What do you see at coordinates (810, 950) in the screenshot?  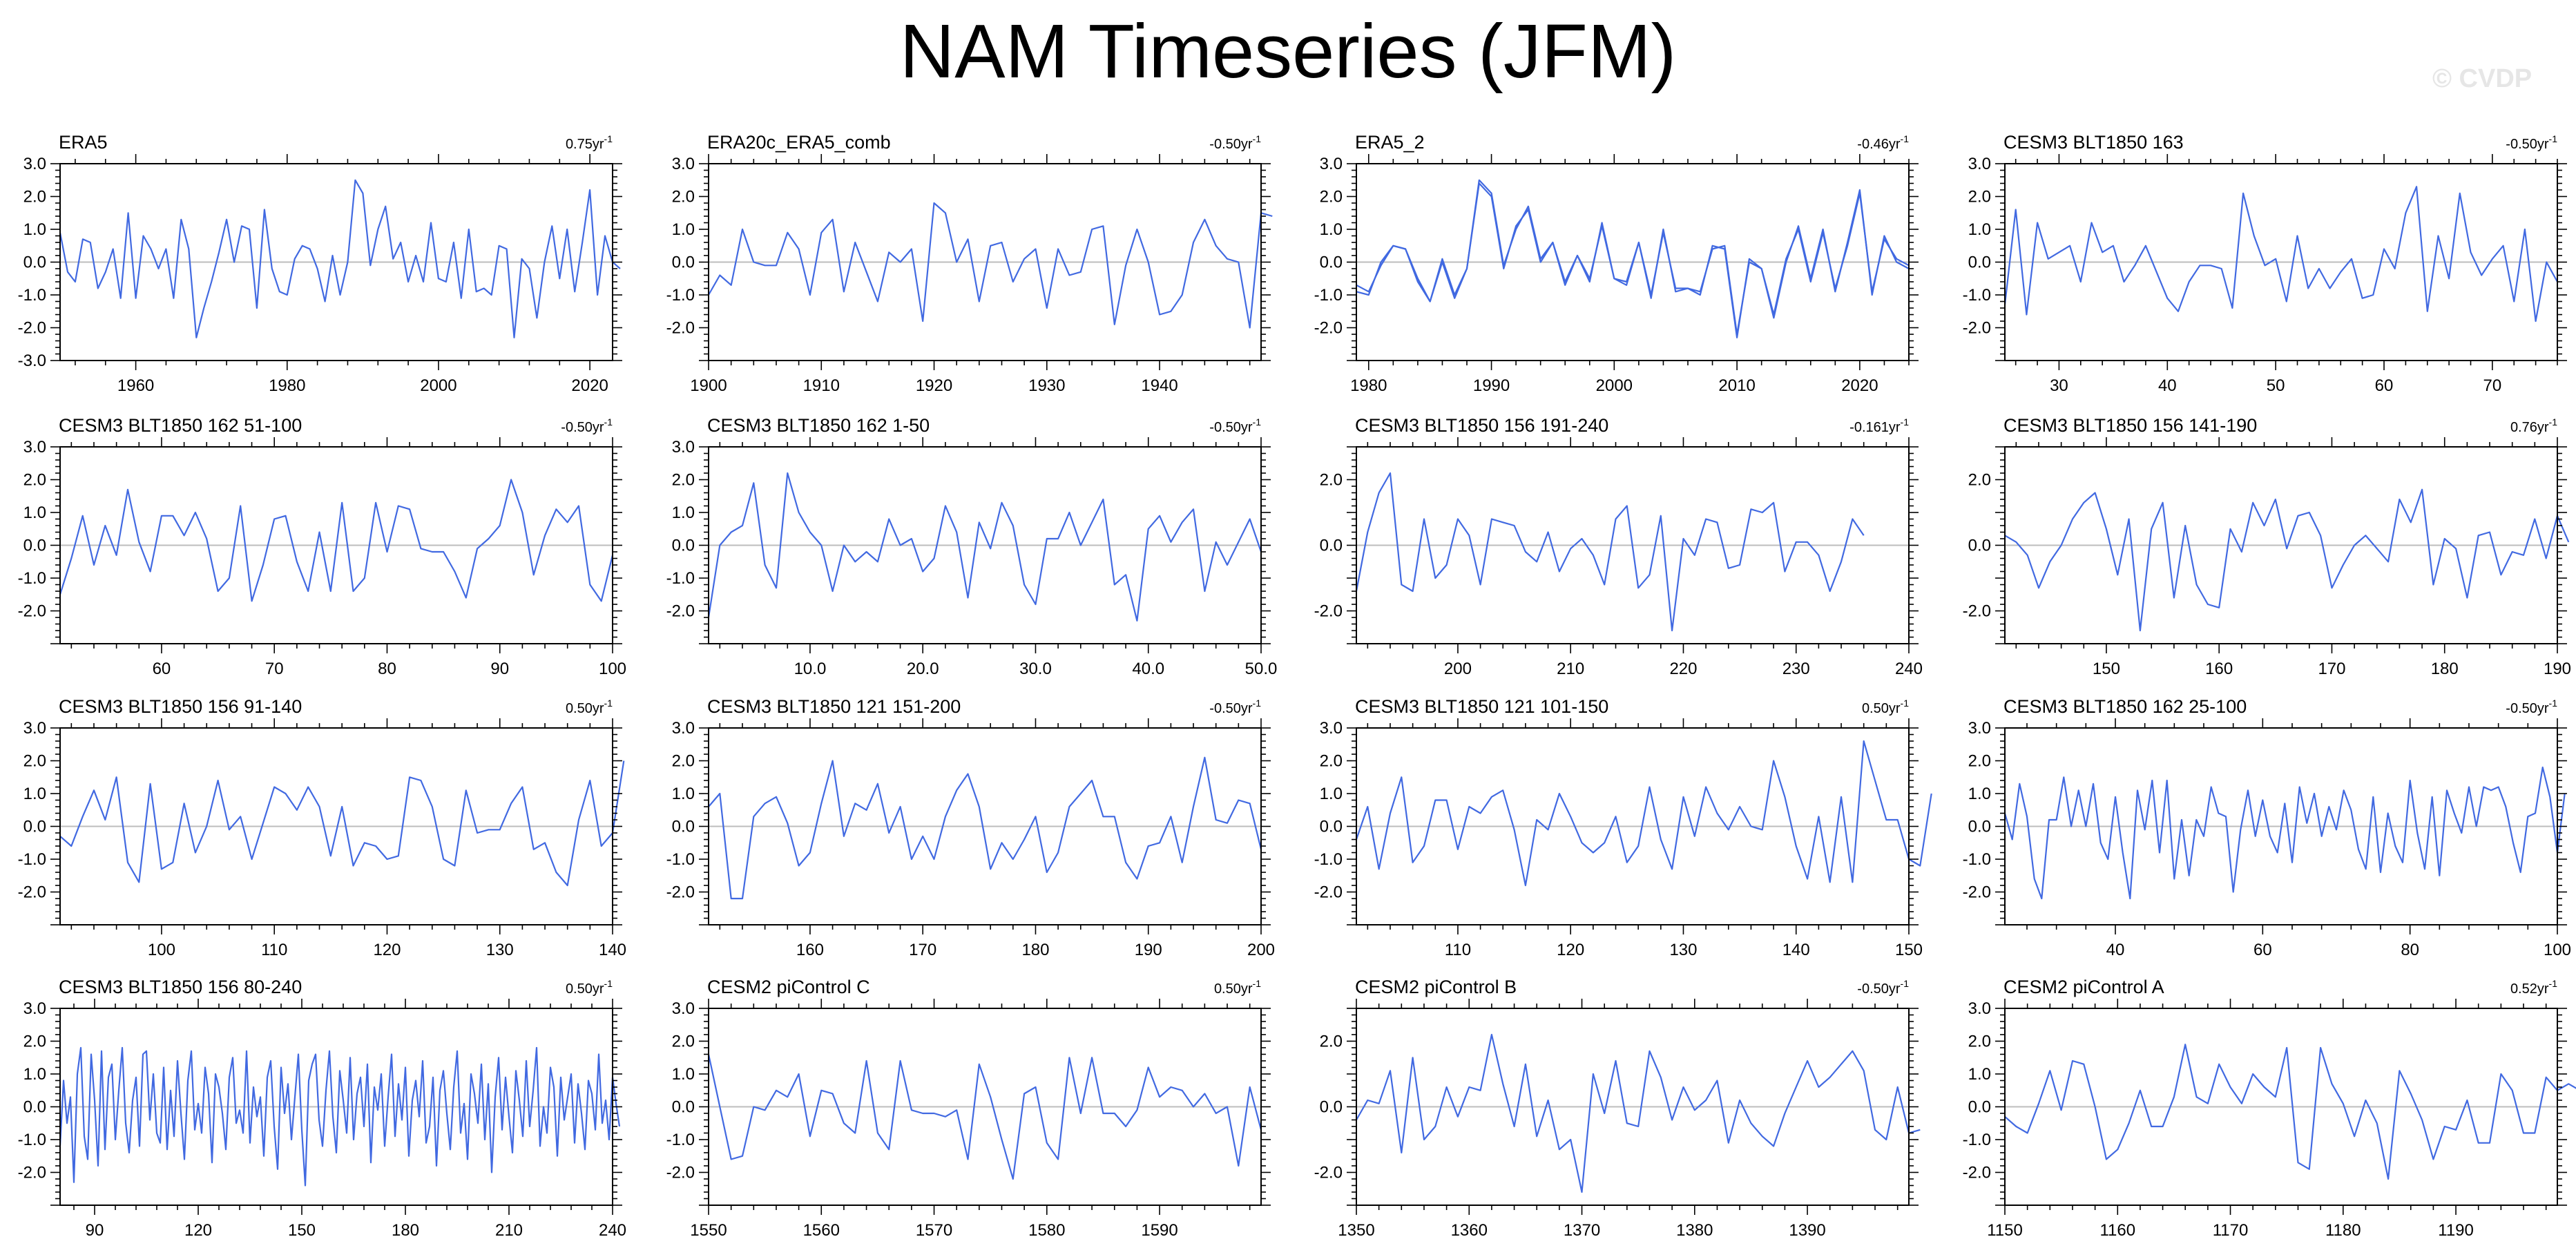 I see `x-tick-label: 160` at bounding box center [810, 950].